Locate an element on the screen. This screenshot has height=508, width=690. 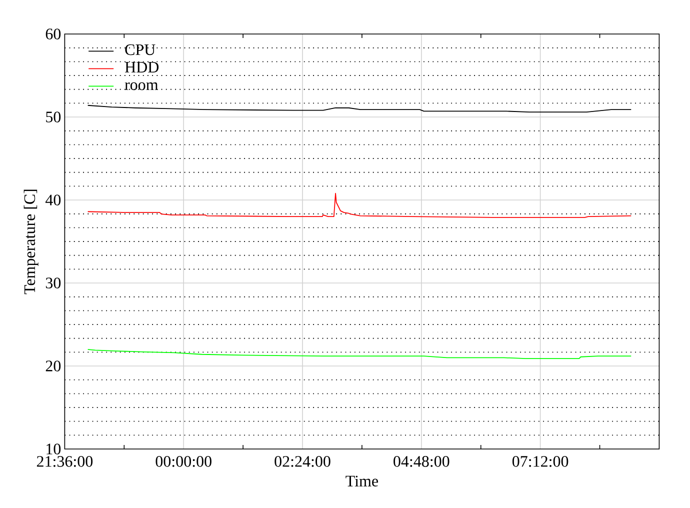
x-tick-label: 07:12:00 is located at coordinates (540, 461).